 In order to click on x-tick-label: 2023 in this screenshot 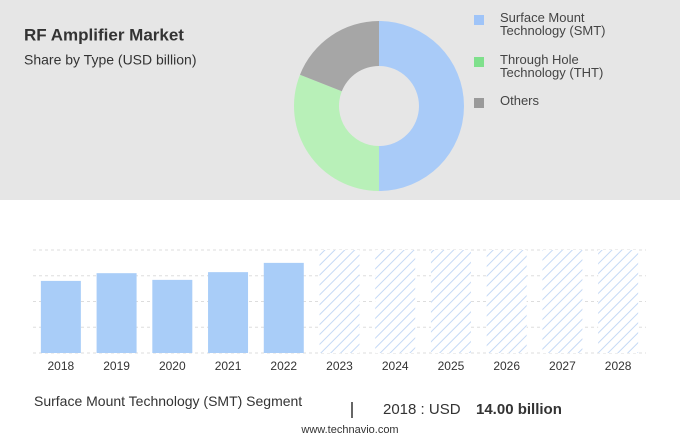, I will do `click(339, 366)`.